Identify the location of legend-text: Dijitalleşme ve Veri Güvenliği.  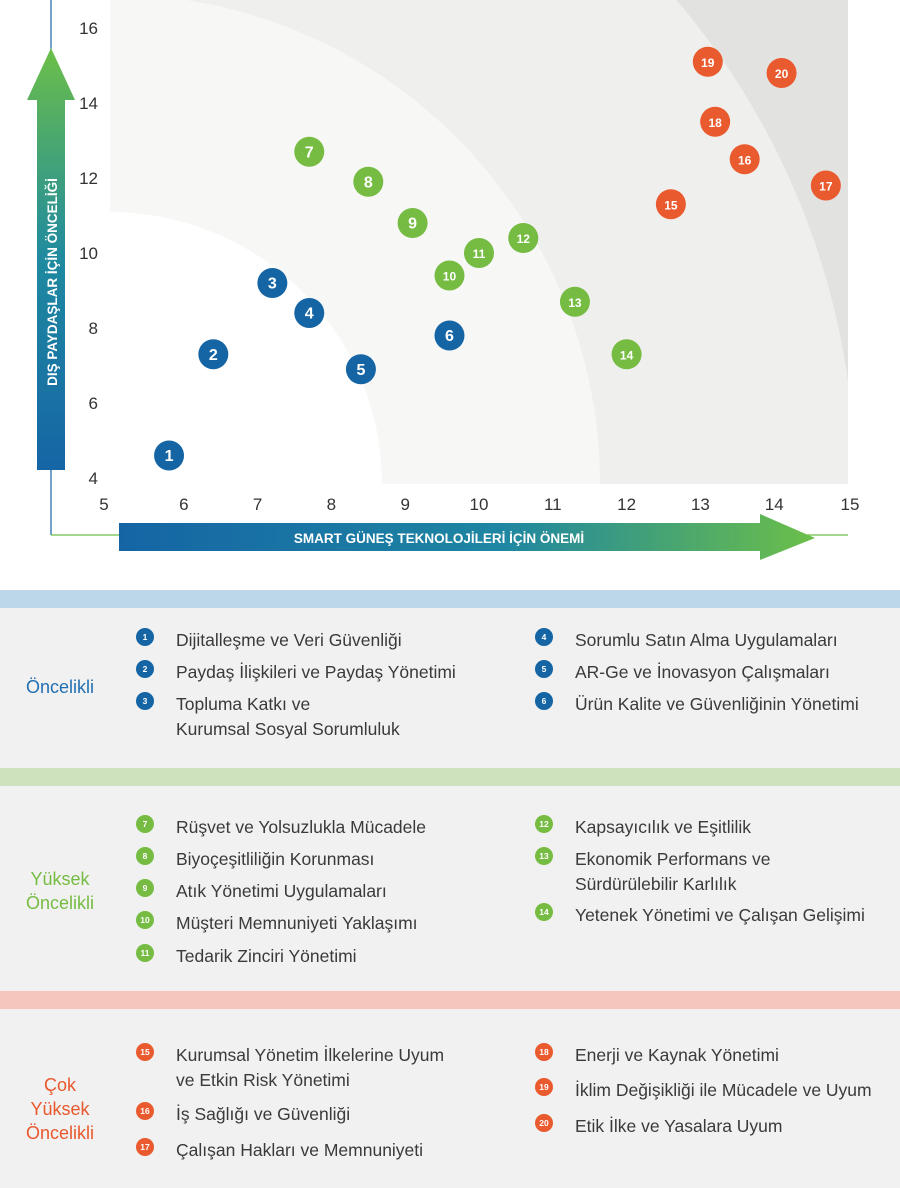
(289, 640).